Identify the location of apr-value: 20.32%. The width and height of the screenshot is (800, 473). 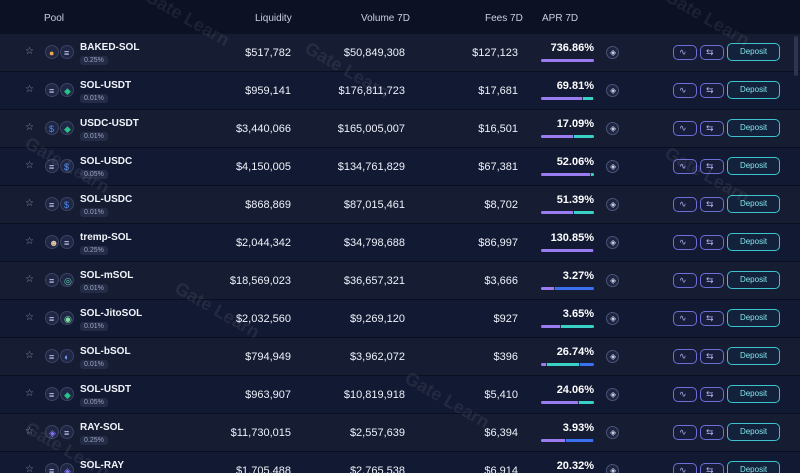
(575, 466).